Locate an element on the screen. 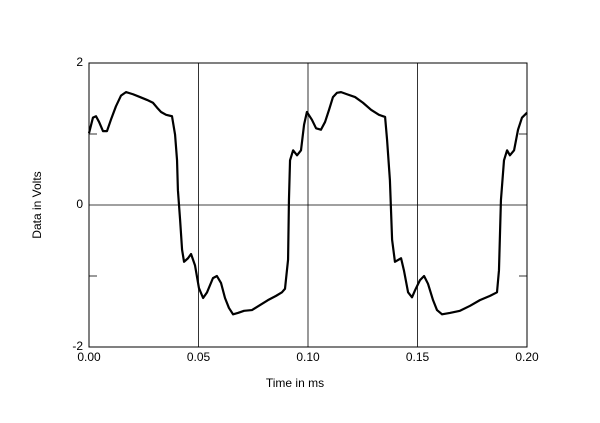  y-tick-label: -2 is located at coordinates (77, 346).